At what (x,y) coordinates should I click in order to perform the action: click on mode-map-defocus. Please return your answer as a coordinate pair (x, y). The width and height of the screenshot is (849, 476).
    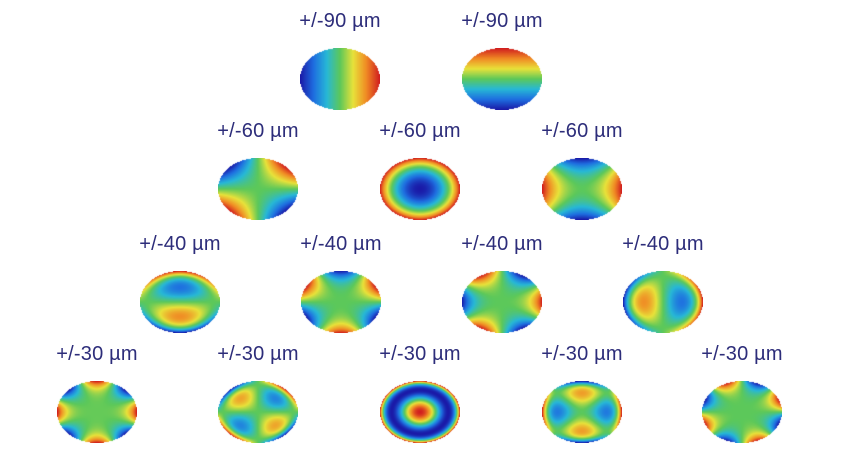
    Looking at the image, I should click on (420, 189).